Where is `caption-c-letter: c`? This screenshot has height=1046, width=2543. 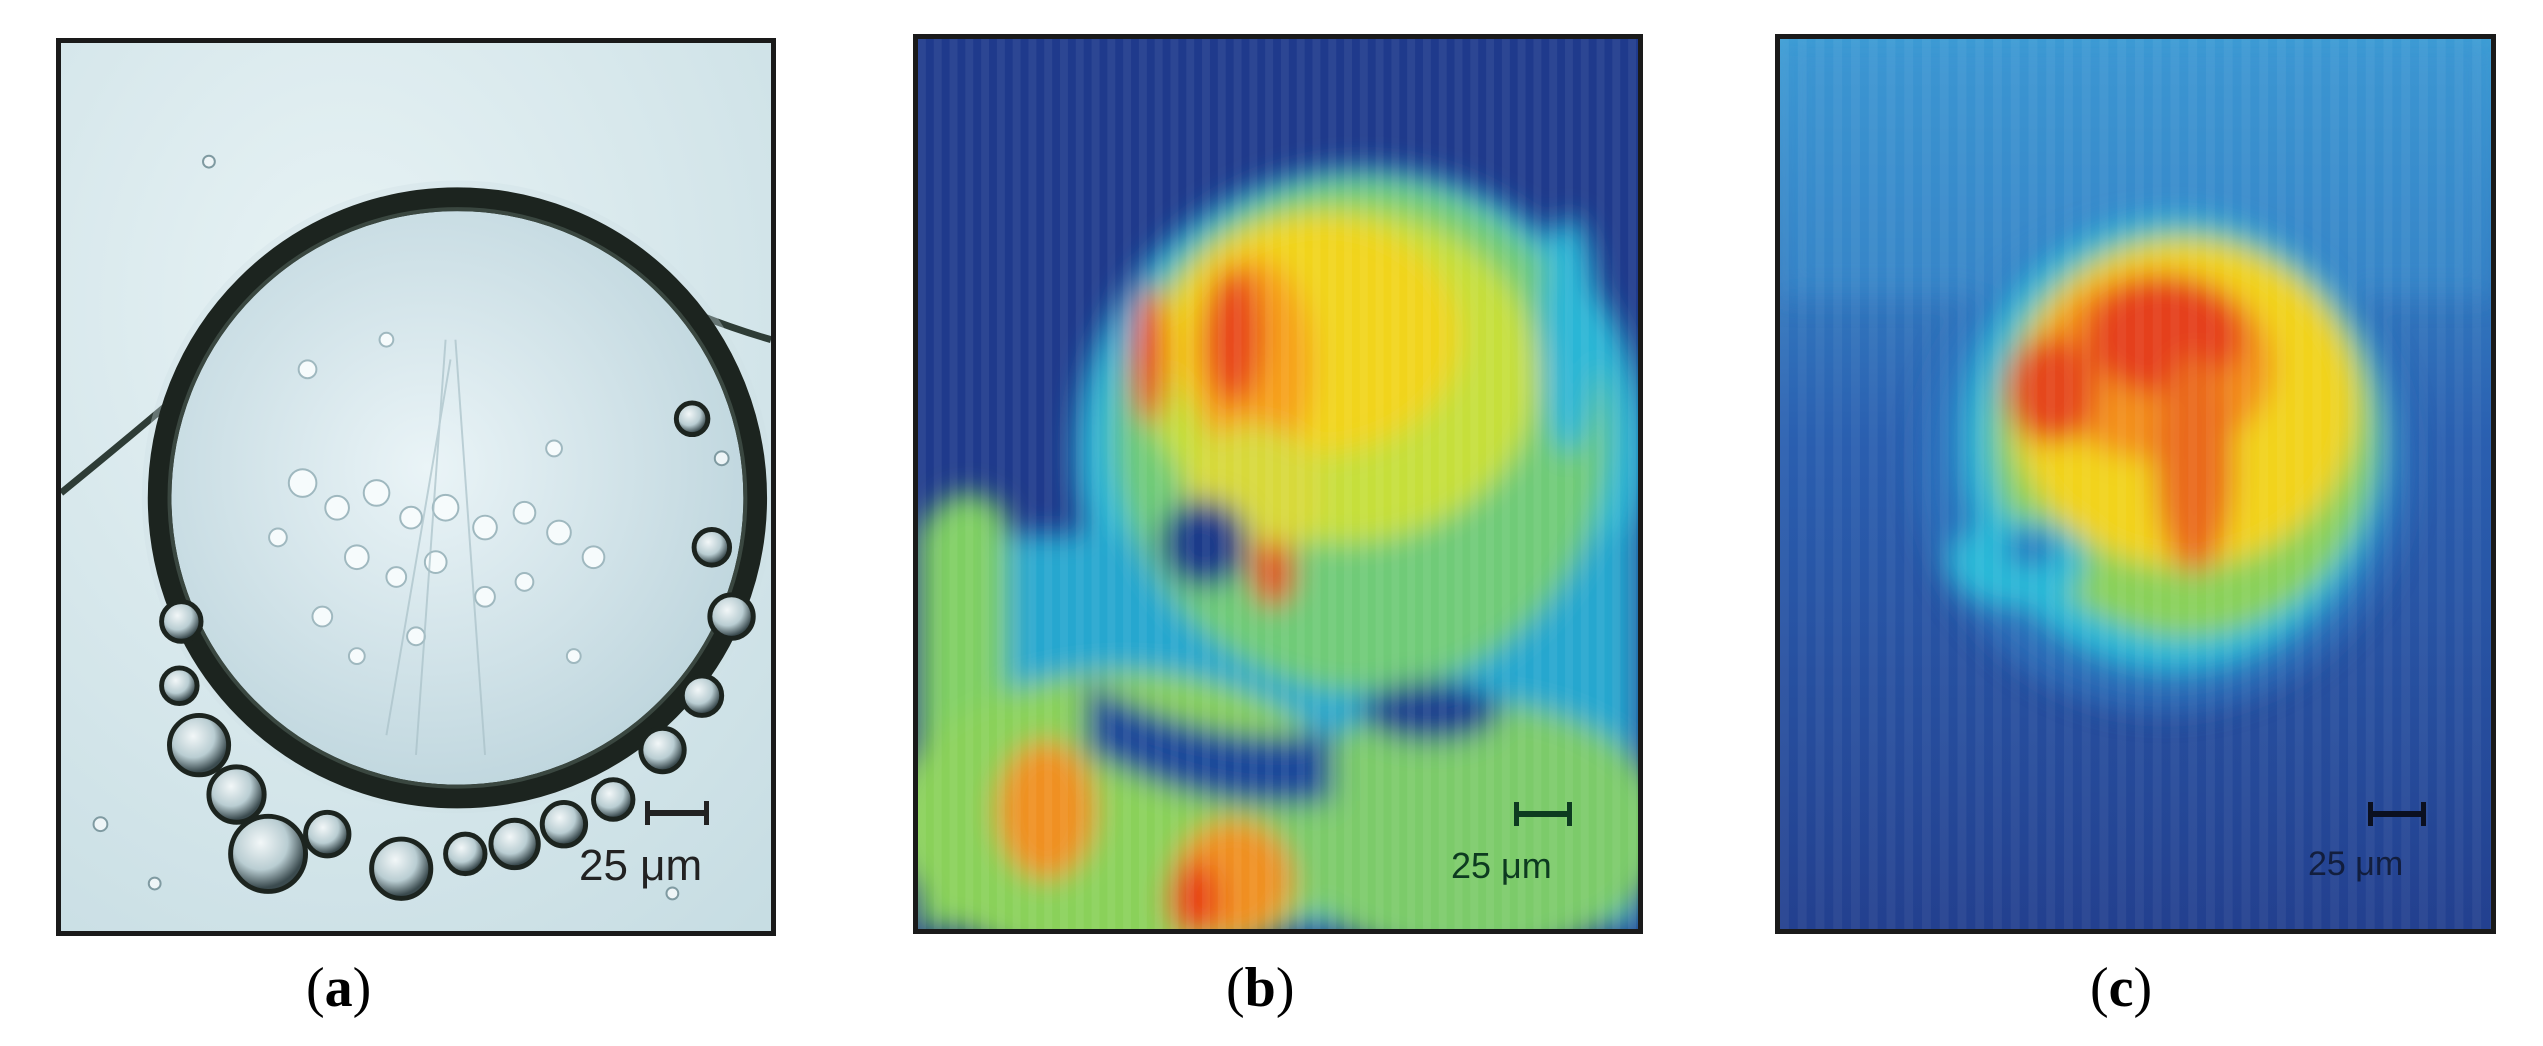 caption-c-letter: c is located at coordinates (2121, 988).